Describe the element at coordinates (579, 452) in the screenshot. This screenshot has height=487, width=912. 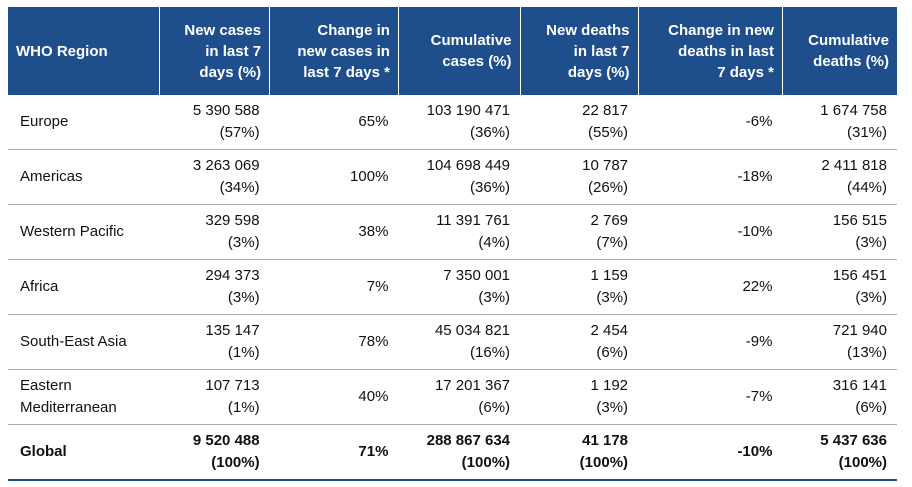
I see `value-cell: 41 178 (100%)` at that location.